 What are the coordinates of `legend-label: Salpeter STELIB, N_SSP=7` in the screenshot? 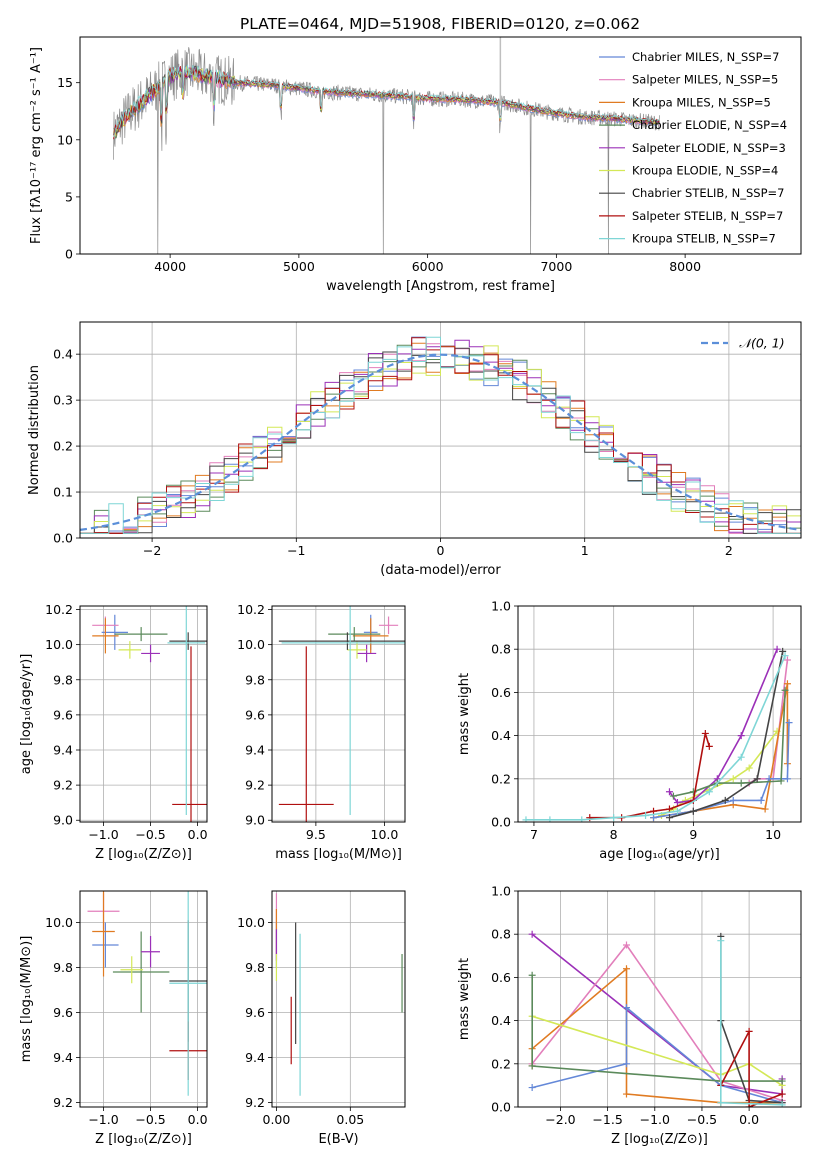 It's located at (707, 216).